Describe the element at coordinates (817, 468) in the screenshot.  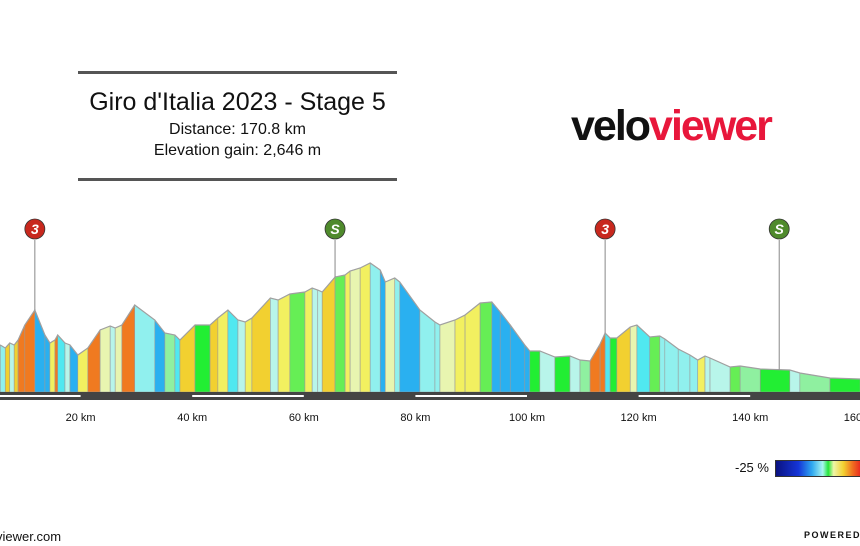
I see `gradient-legend-bar` at that location.